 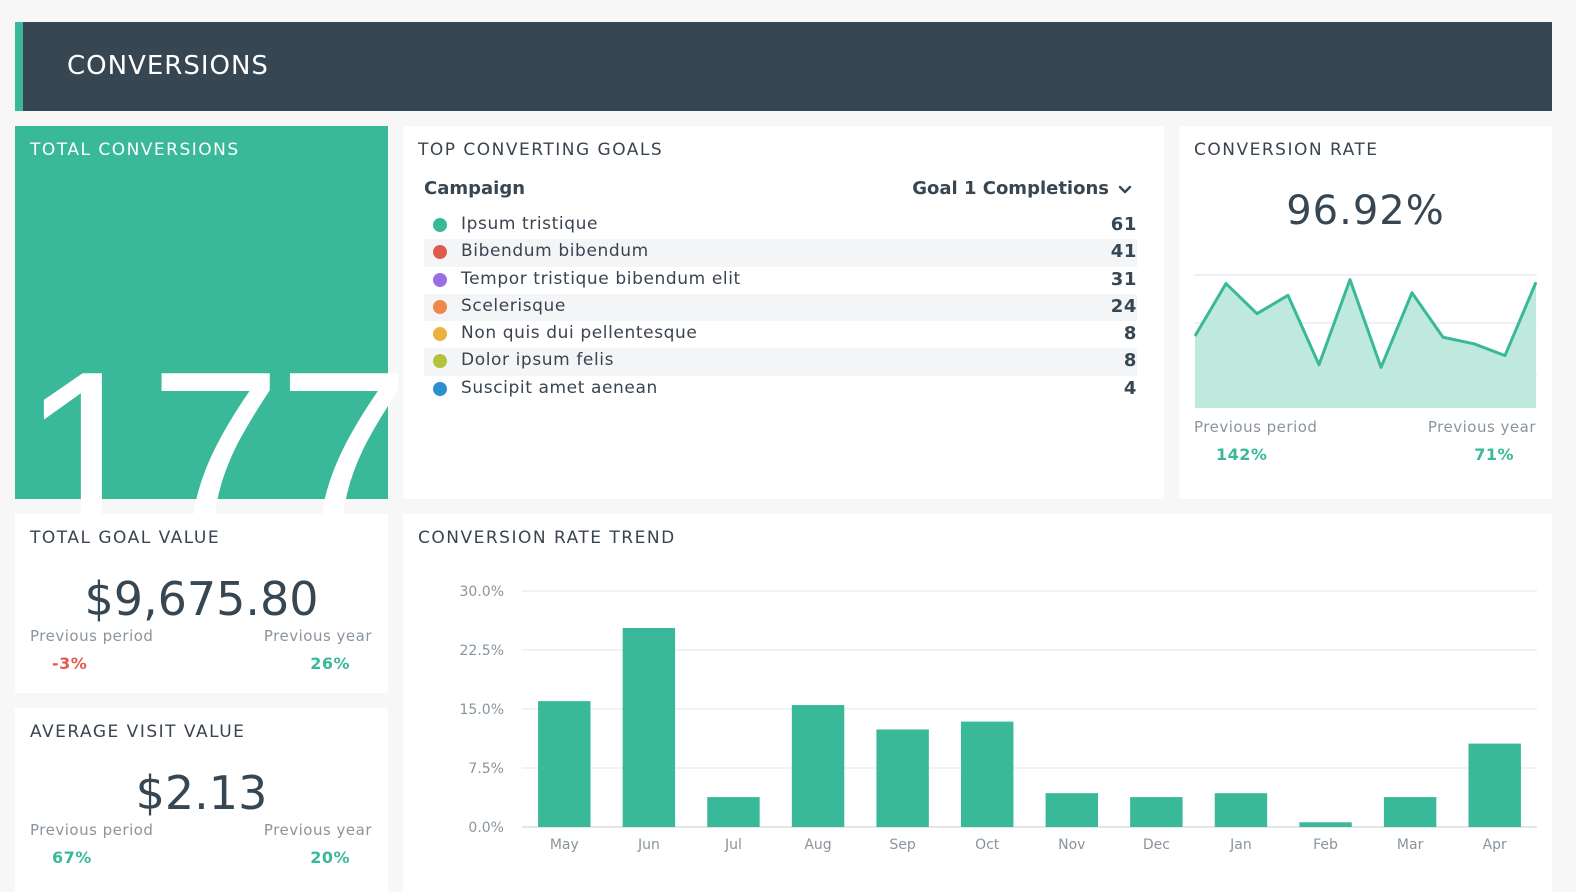 What do you see at coordinates (780, 389) in the screenshot?
I see `goal-row: Suscipit amet aenean 4` at bounding box center [780, 389].